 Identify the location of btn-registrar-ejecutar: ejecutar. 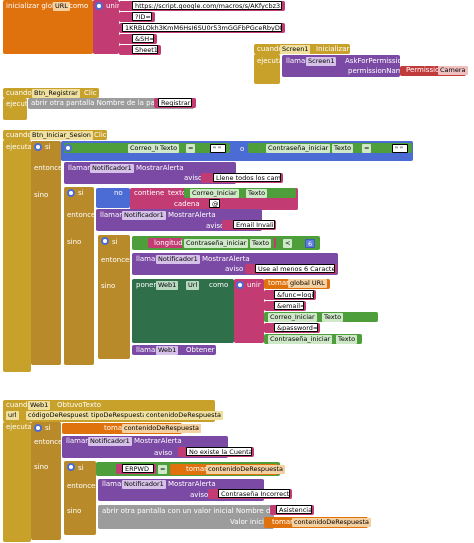
(20, 104).